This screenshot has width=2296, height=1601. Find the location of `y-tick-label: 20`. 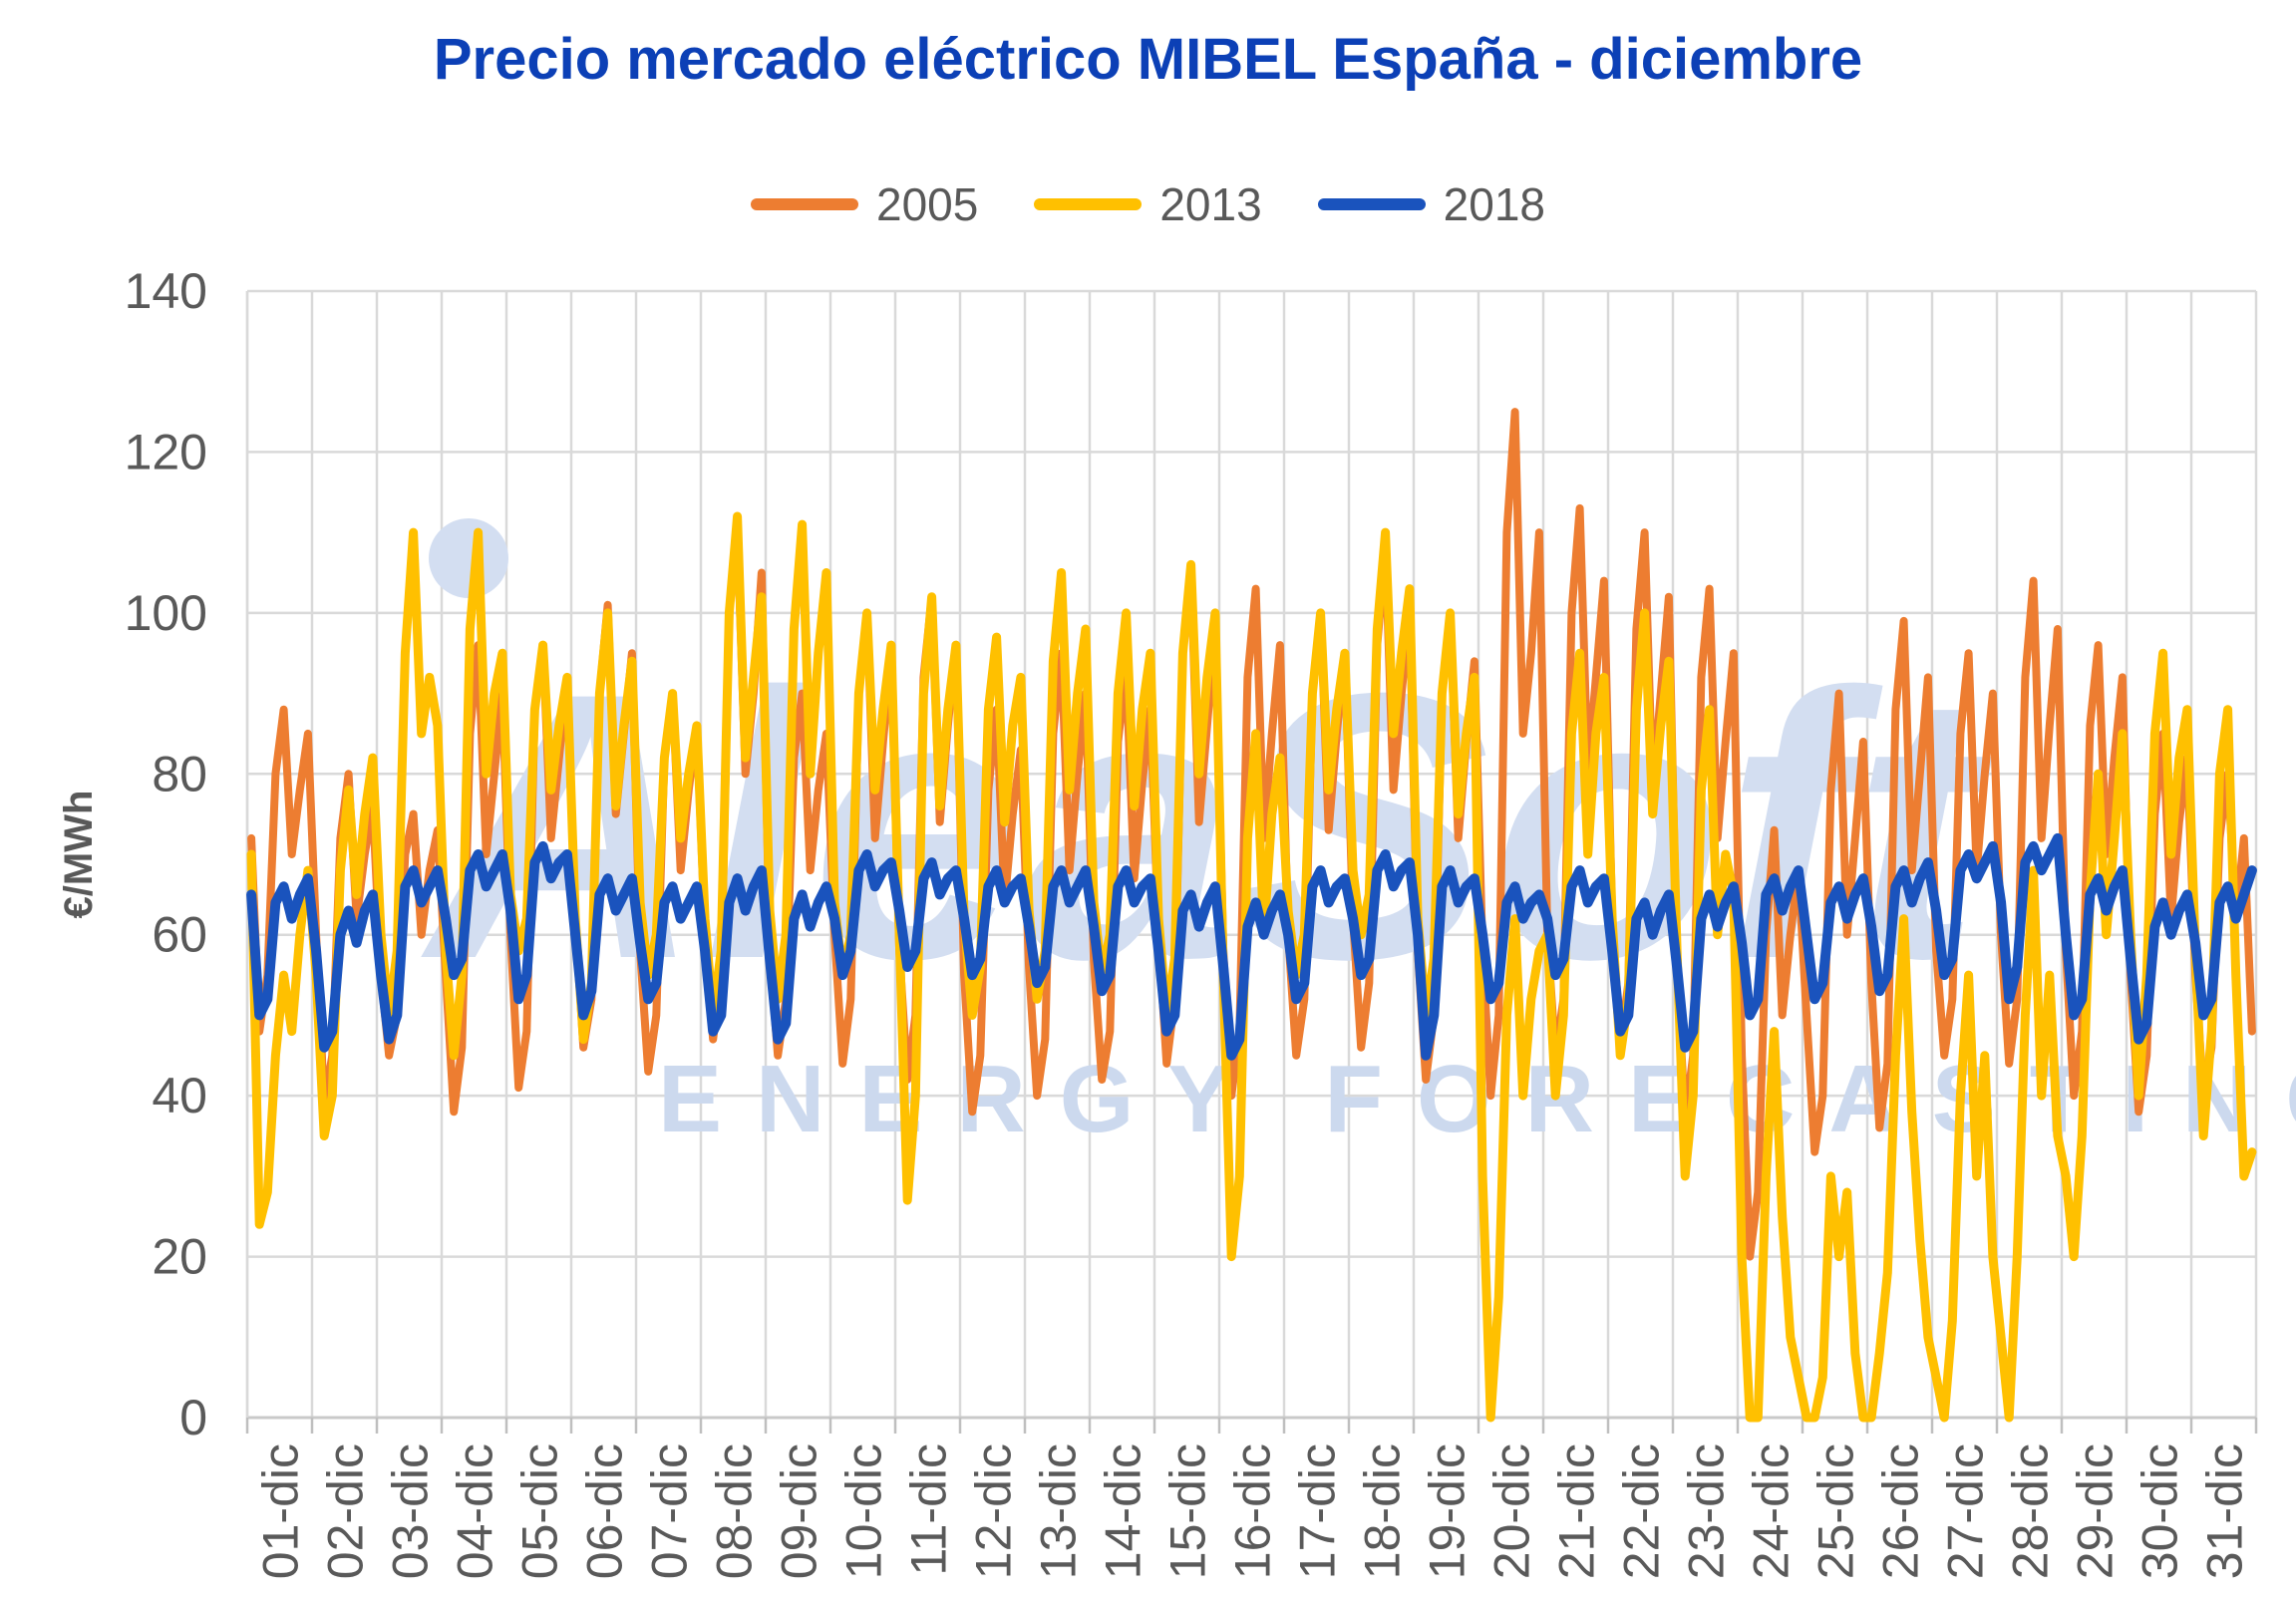

y-tick-label: 20 is located at coordinates (179, 1257).